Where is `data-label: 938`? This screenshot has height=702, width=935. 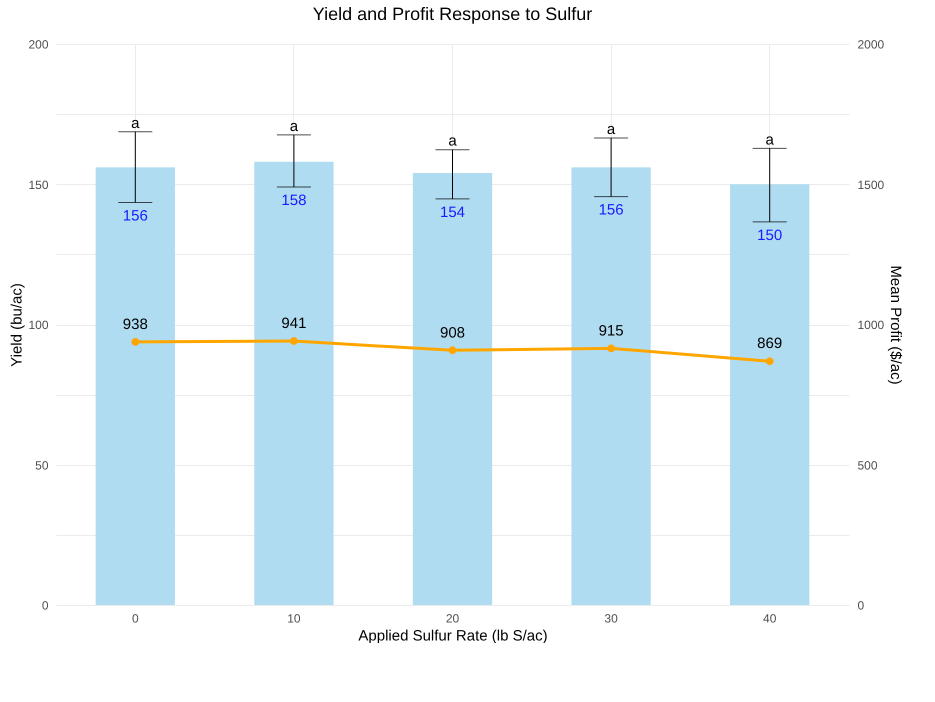 data-label: 938 is located at coordinates (135, 324).